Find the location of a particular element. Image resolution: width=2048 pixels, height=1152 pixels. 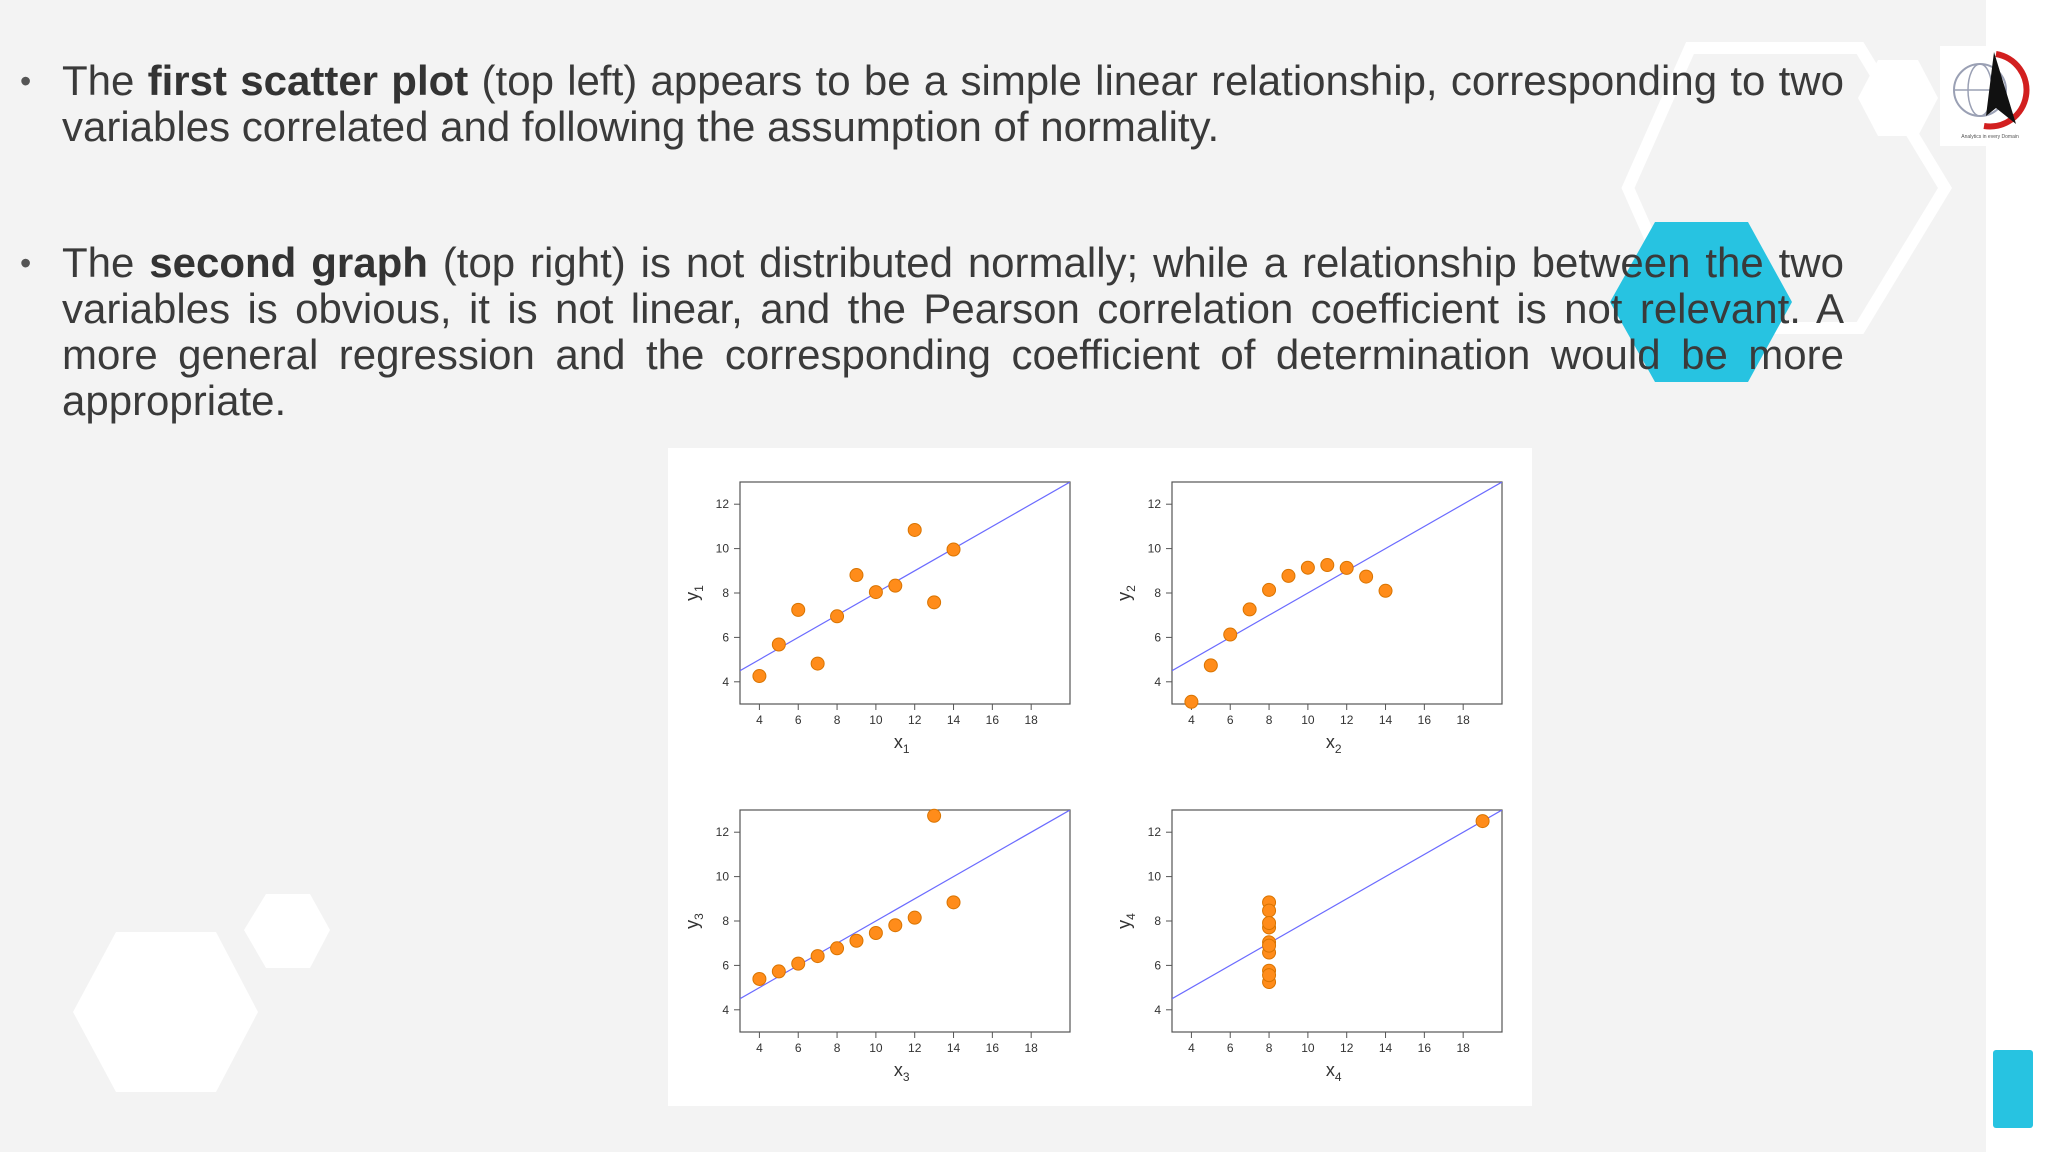

x-axis-label: x1 is located at coordinates (902, 744).